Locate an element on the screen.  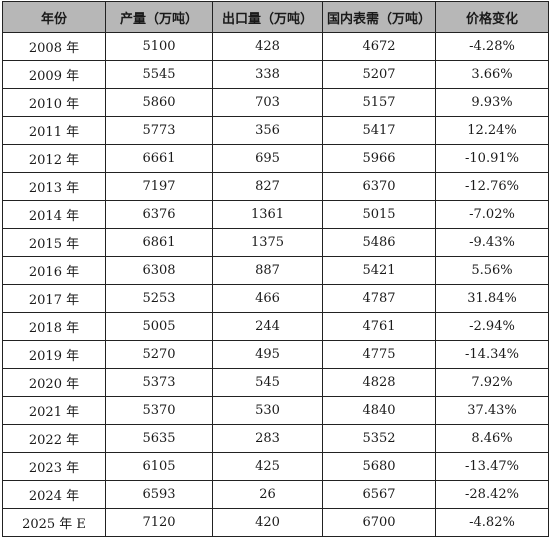
cell-production: 5253 is located at coordinates (159, 298).